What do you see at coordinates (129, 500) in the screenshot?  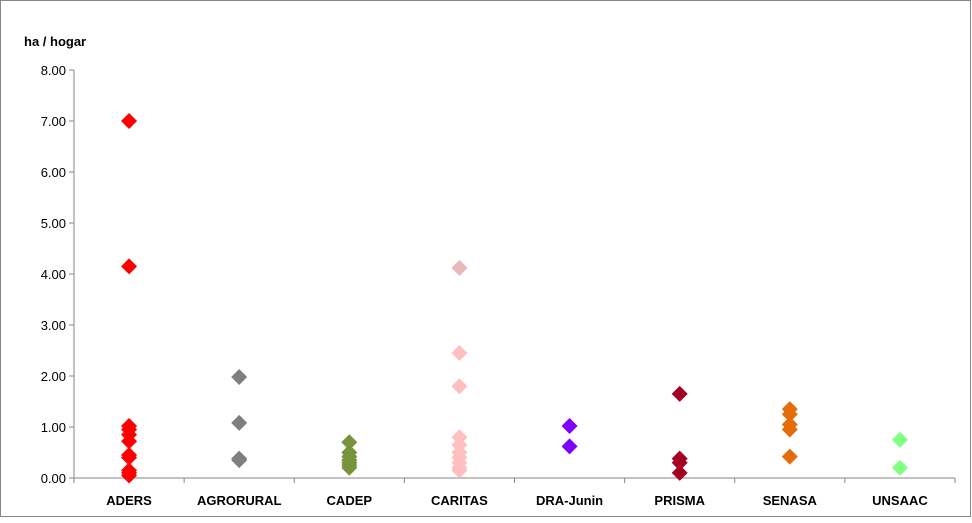 I see `x-category-label: ADERS` at bounding box center [129, 500].